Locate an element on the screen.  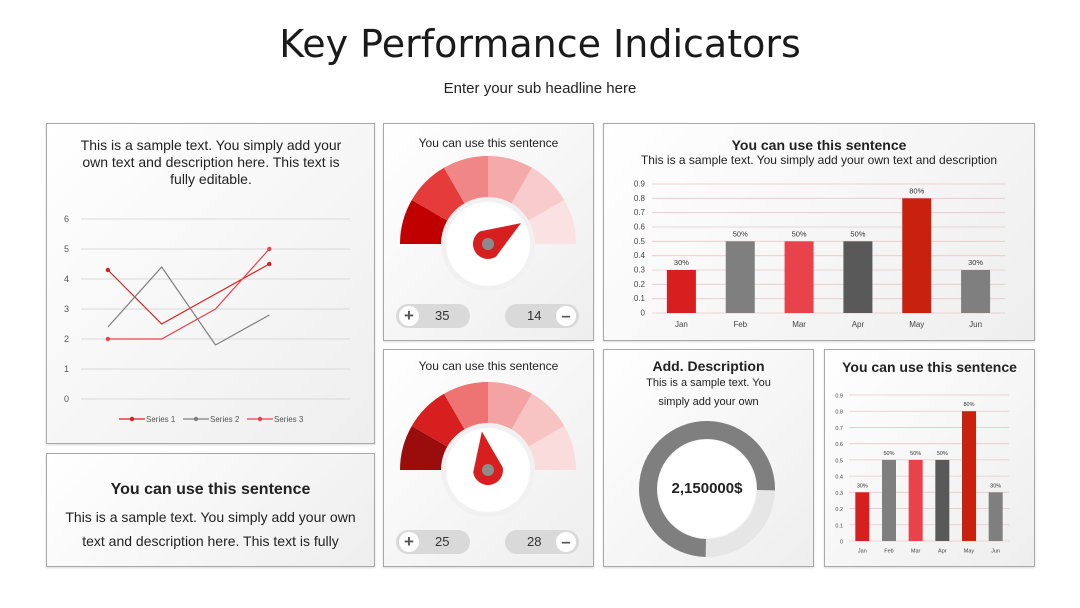
gauge-2-plus-control: + 25 is located at coordinates (433, 542).